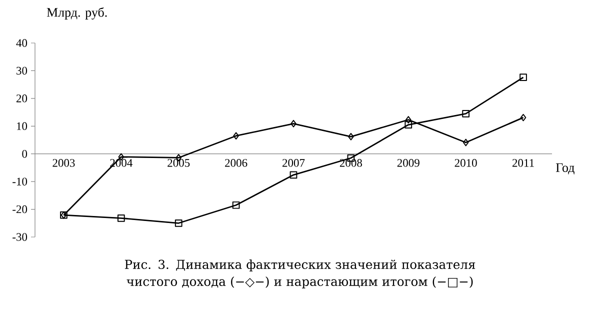 Image resolution: width=595 pixels, height=324 pixels. Describe the element at coordinates (523, 163) in the screenshot. I see `x-tick-label: 2011` at that location.